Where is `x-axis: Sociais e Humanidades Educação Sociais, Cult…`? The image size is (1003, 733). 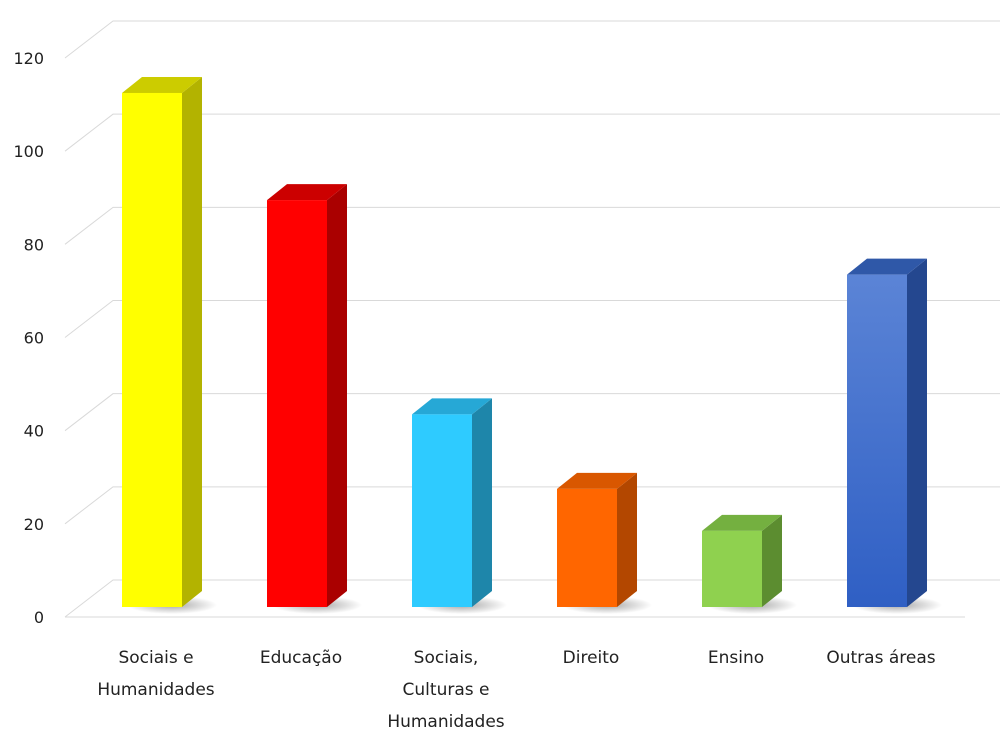
x-axis: Sociais e Humanidades Educação Sociais, Cult… is located at coordinates (516, 690).